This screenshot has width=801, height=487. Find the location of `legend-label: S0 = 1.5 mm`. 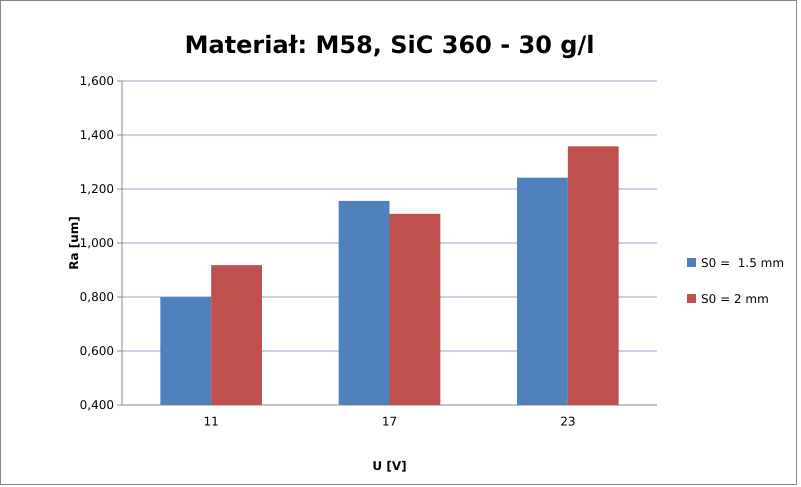

legend-label: S0 = 1.5 mm is located at coordinates (742, 263).